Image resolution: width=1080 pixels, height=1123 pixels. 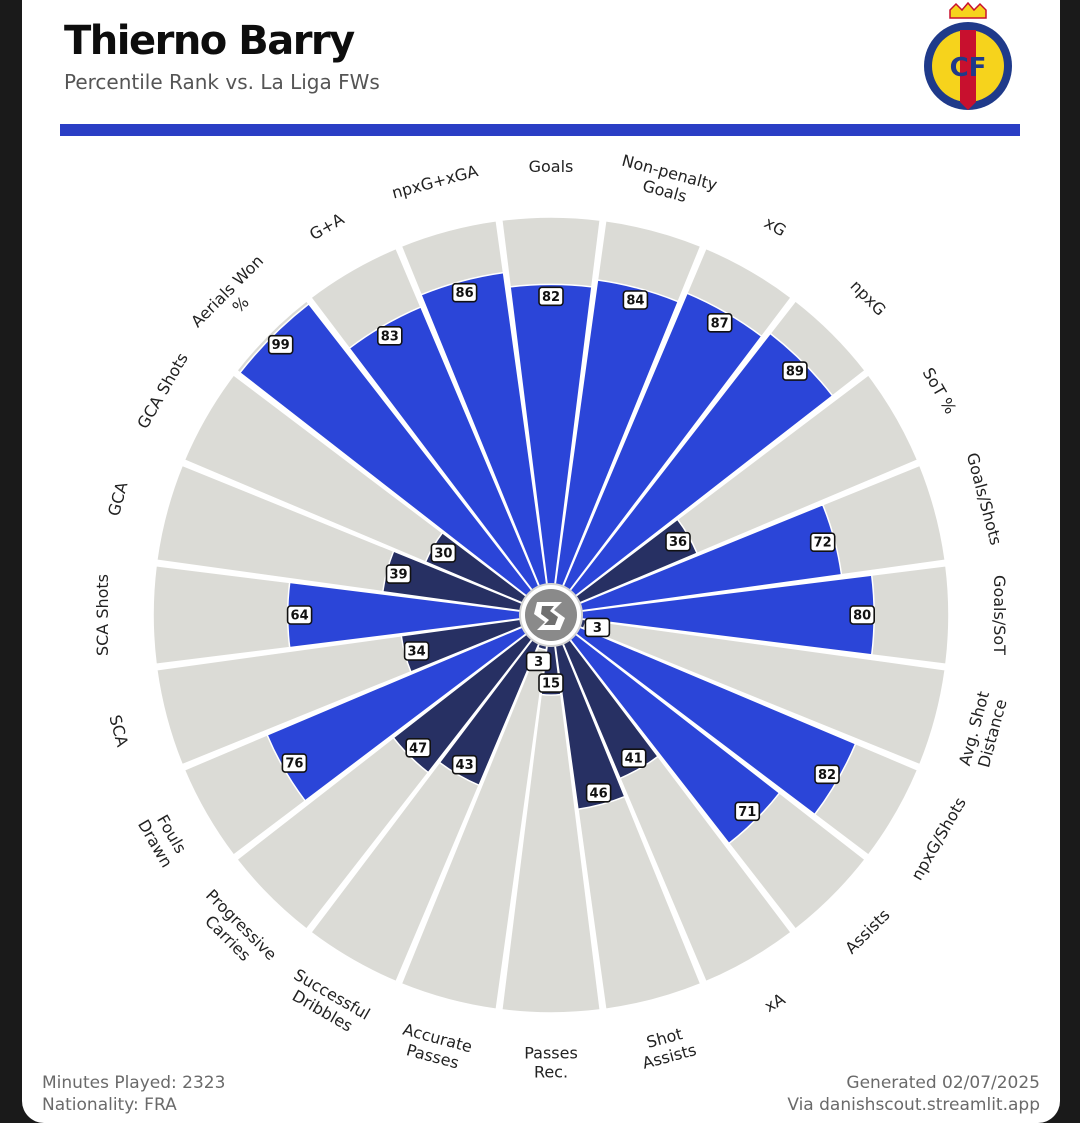 What do you see at coordinates (222, 82) in the screenshot?
I see `page-subtitle: Percentile Rank vs. La Liga FWs` at bounding box center [222, 82].